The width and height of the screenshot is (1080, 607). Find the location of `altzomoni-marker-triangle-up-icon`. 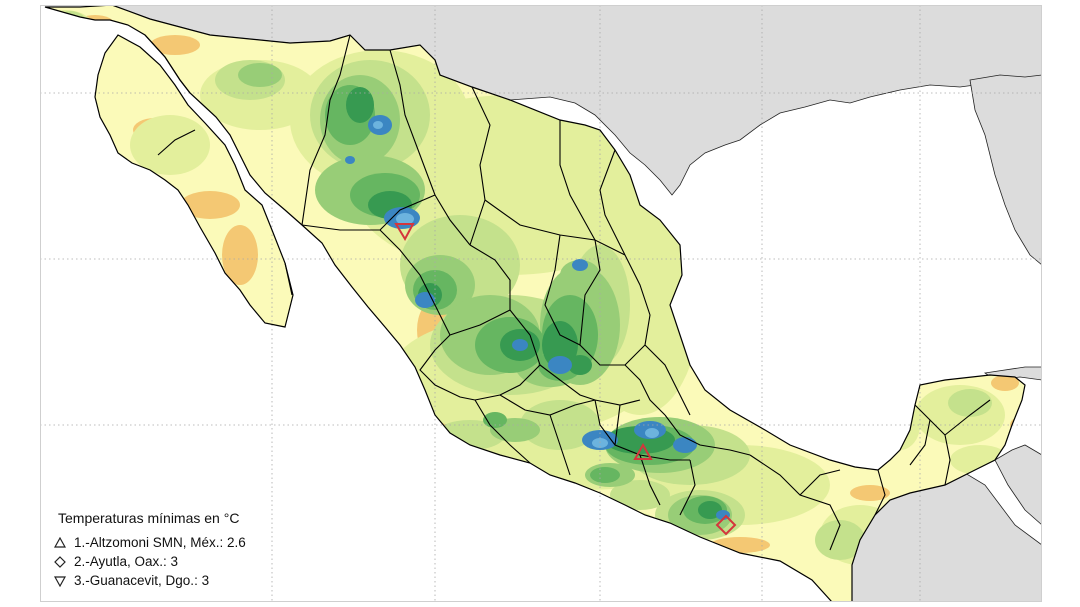

altzomoni-marker-triangle-up-icon is located at coordinates (643, 451).